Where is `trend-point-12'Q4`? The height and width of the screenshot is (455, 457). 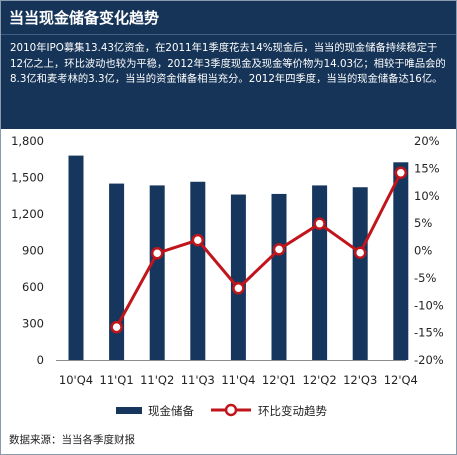
trend-point-12'Q4 is located at coordinates (401, 173).